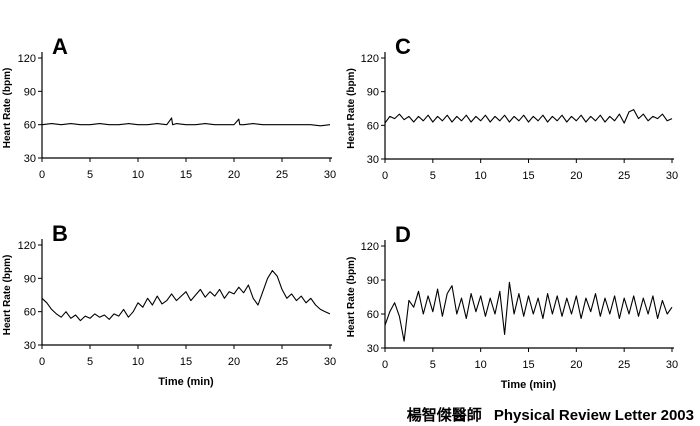 Image resolution: width=700 pixels, height=426 pixels. What do you see at coordinates (60, 233) in the screenshot?
I see `panel-label: B` at bounding box center [60, 233].